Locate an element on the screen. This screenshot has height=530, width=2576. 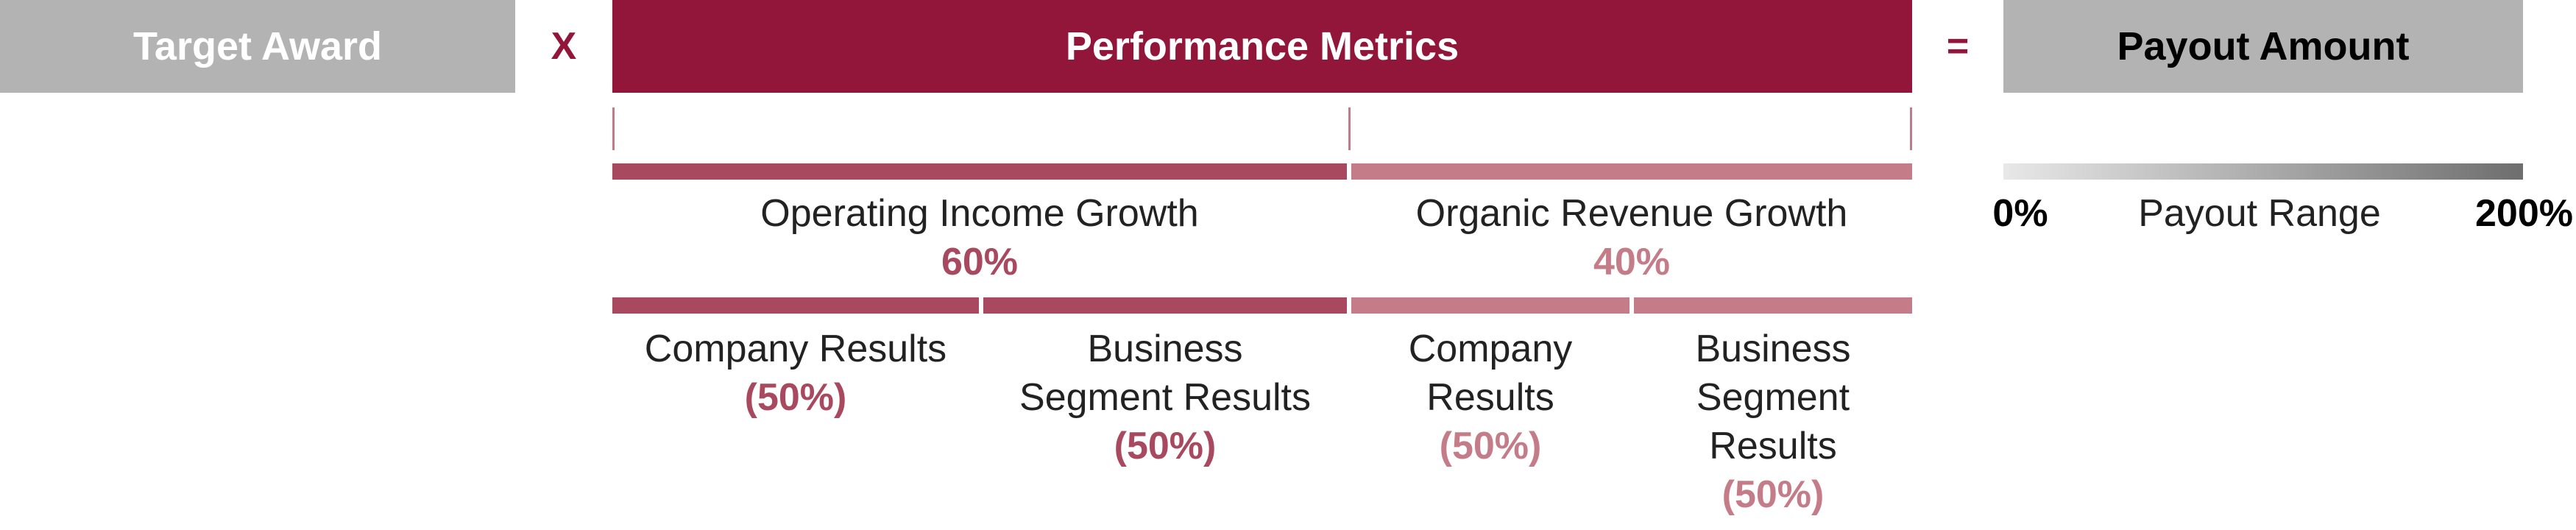
or-segment-label-line1: Business is located at coordinates (1773, 349).